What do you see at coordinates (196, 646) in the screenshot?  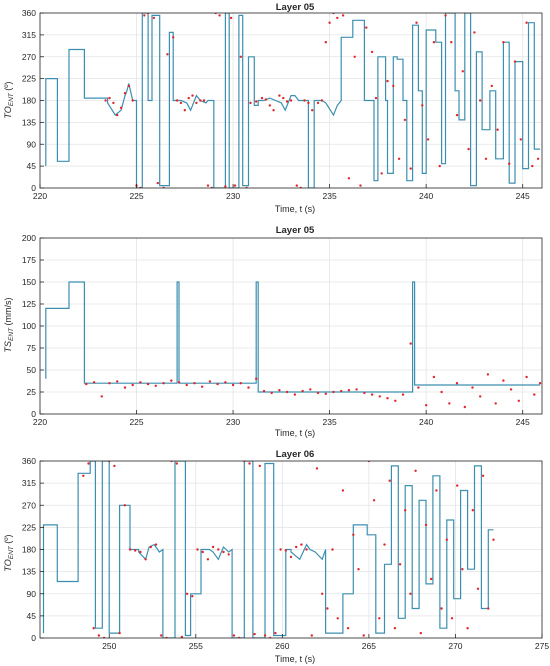 I see `x-tick-label: 255` at bounding box center [196, 646].